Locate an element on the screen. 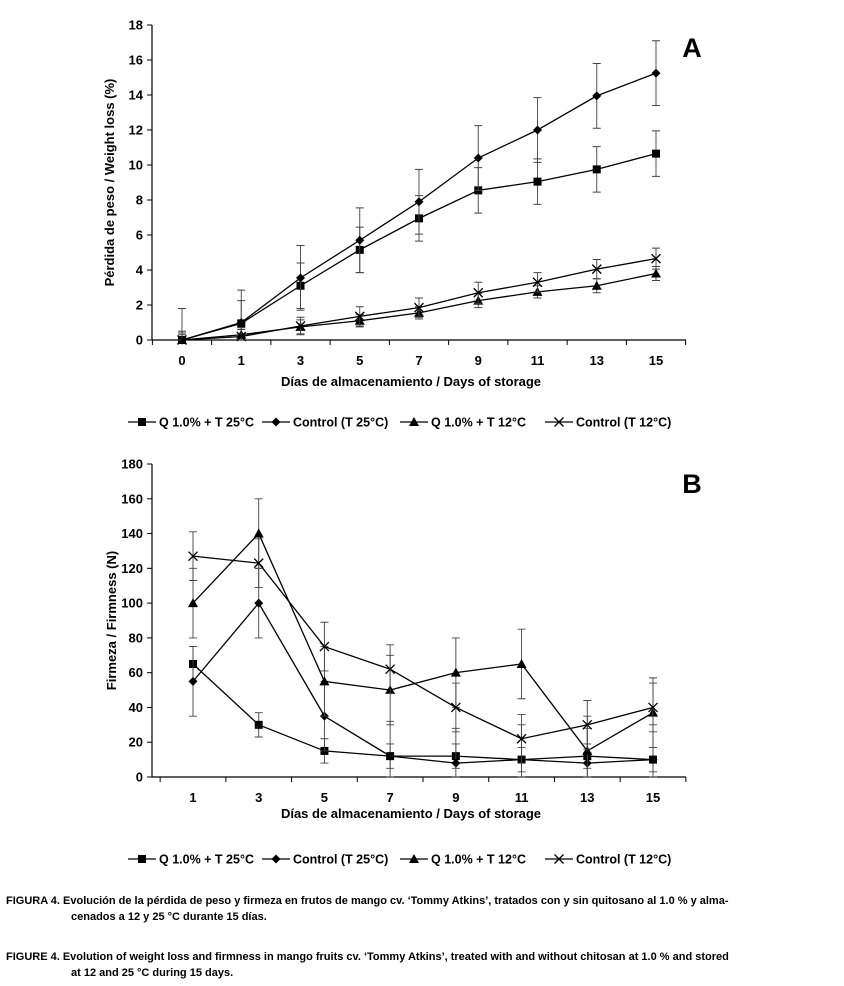 This screenshot has height=986, width=844. y-tick-label: 12 is located at coordinates (136, 130).